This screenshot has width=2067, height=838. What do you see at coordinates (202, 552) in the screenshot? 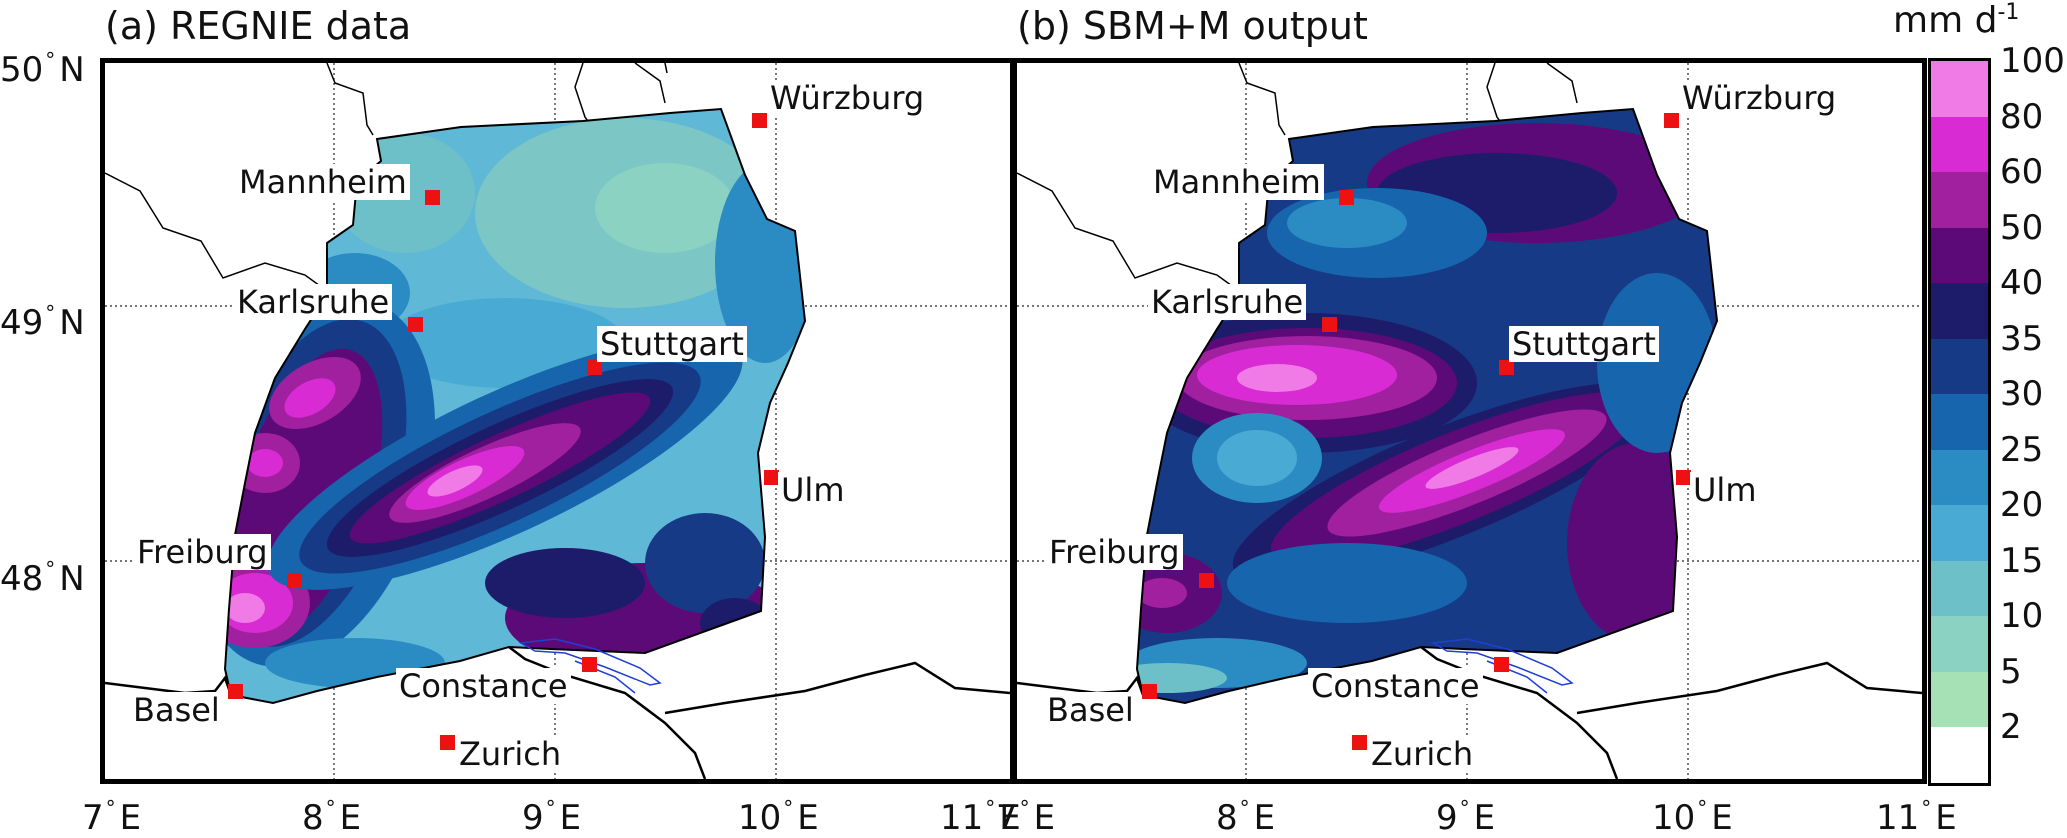
I see `city-label-freiburg: Freiburg` at bounding box center [202, 552].